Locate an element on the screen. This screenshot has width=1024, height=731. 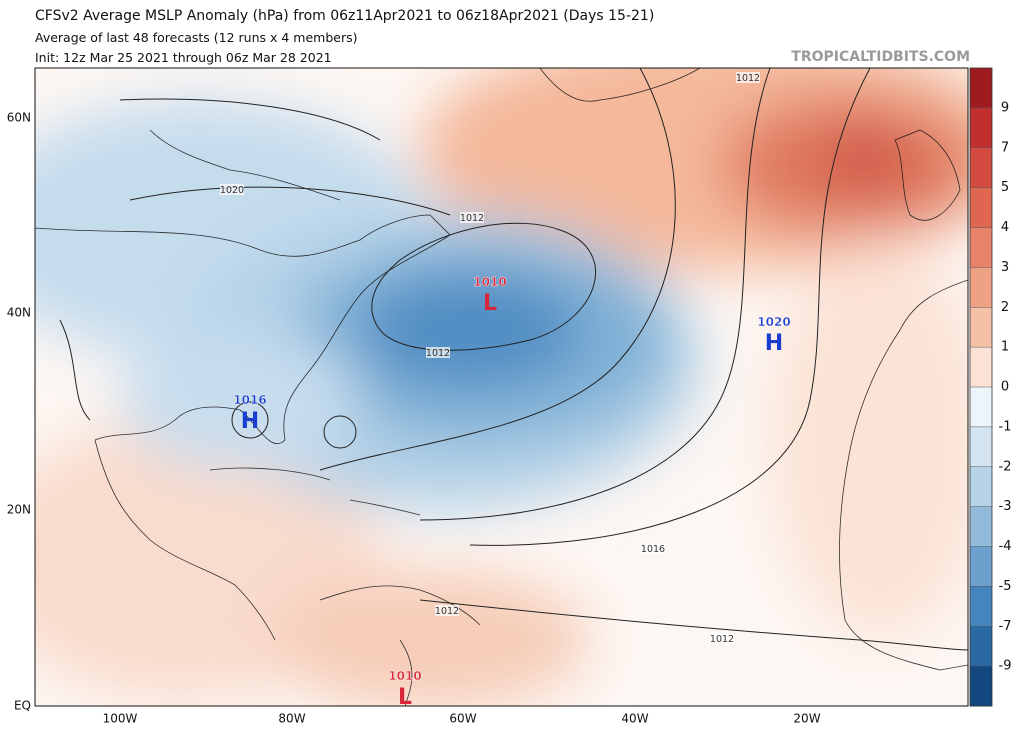
colorbar-label: 9 is located at coordinates (1005, 107).